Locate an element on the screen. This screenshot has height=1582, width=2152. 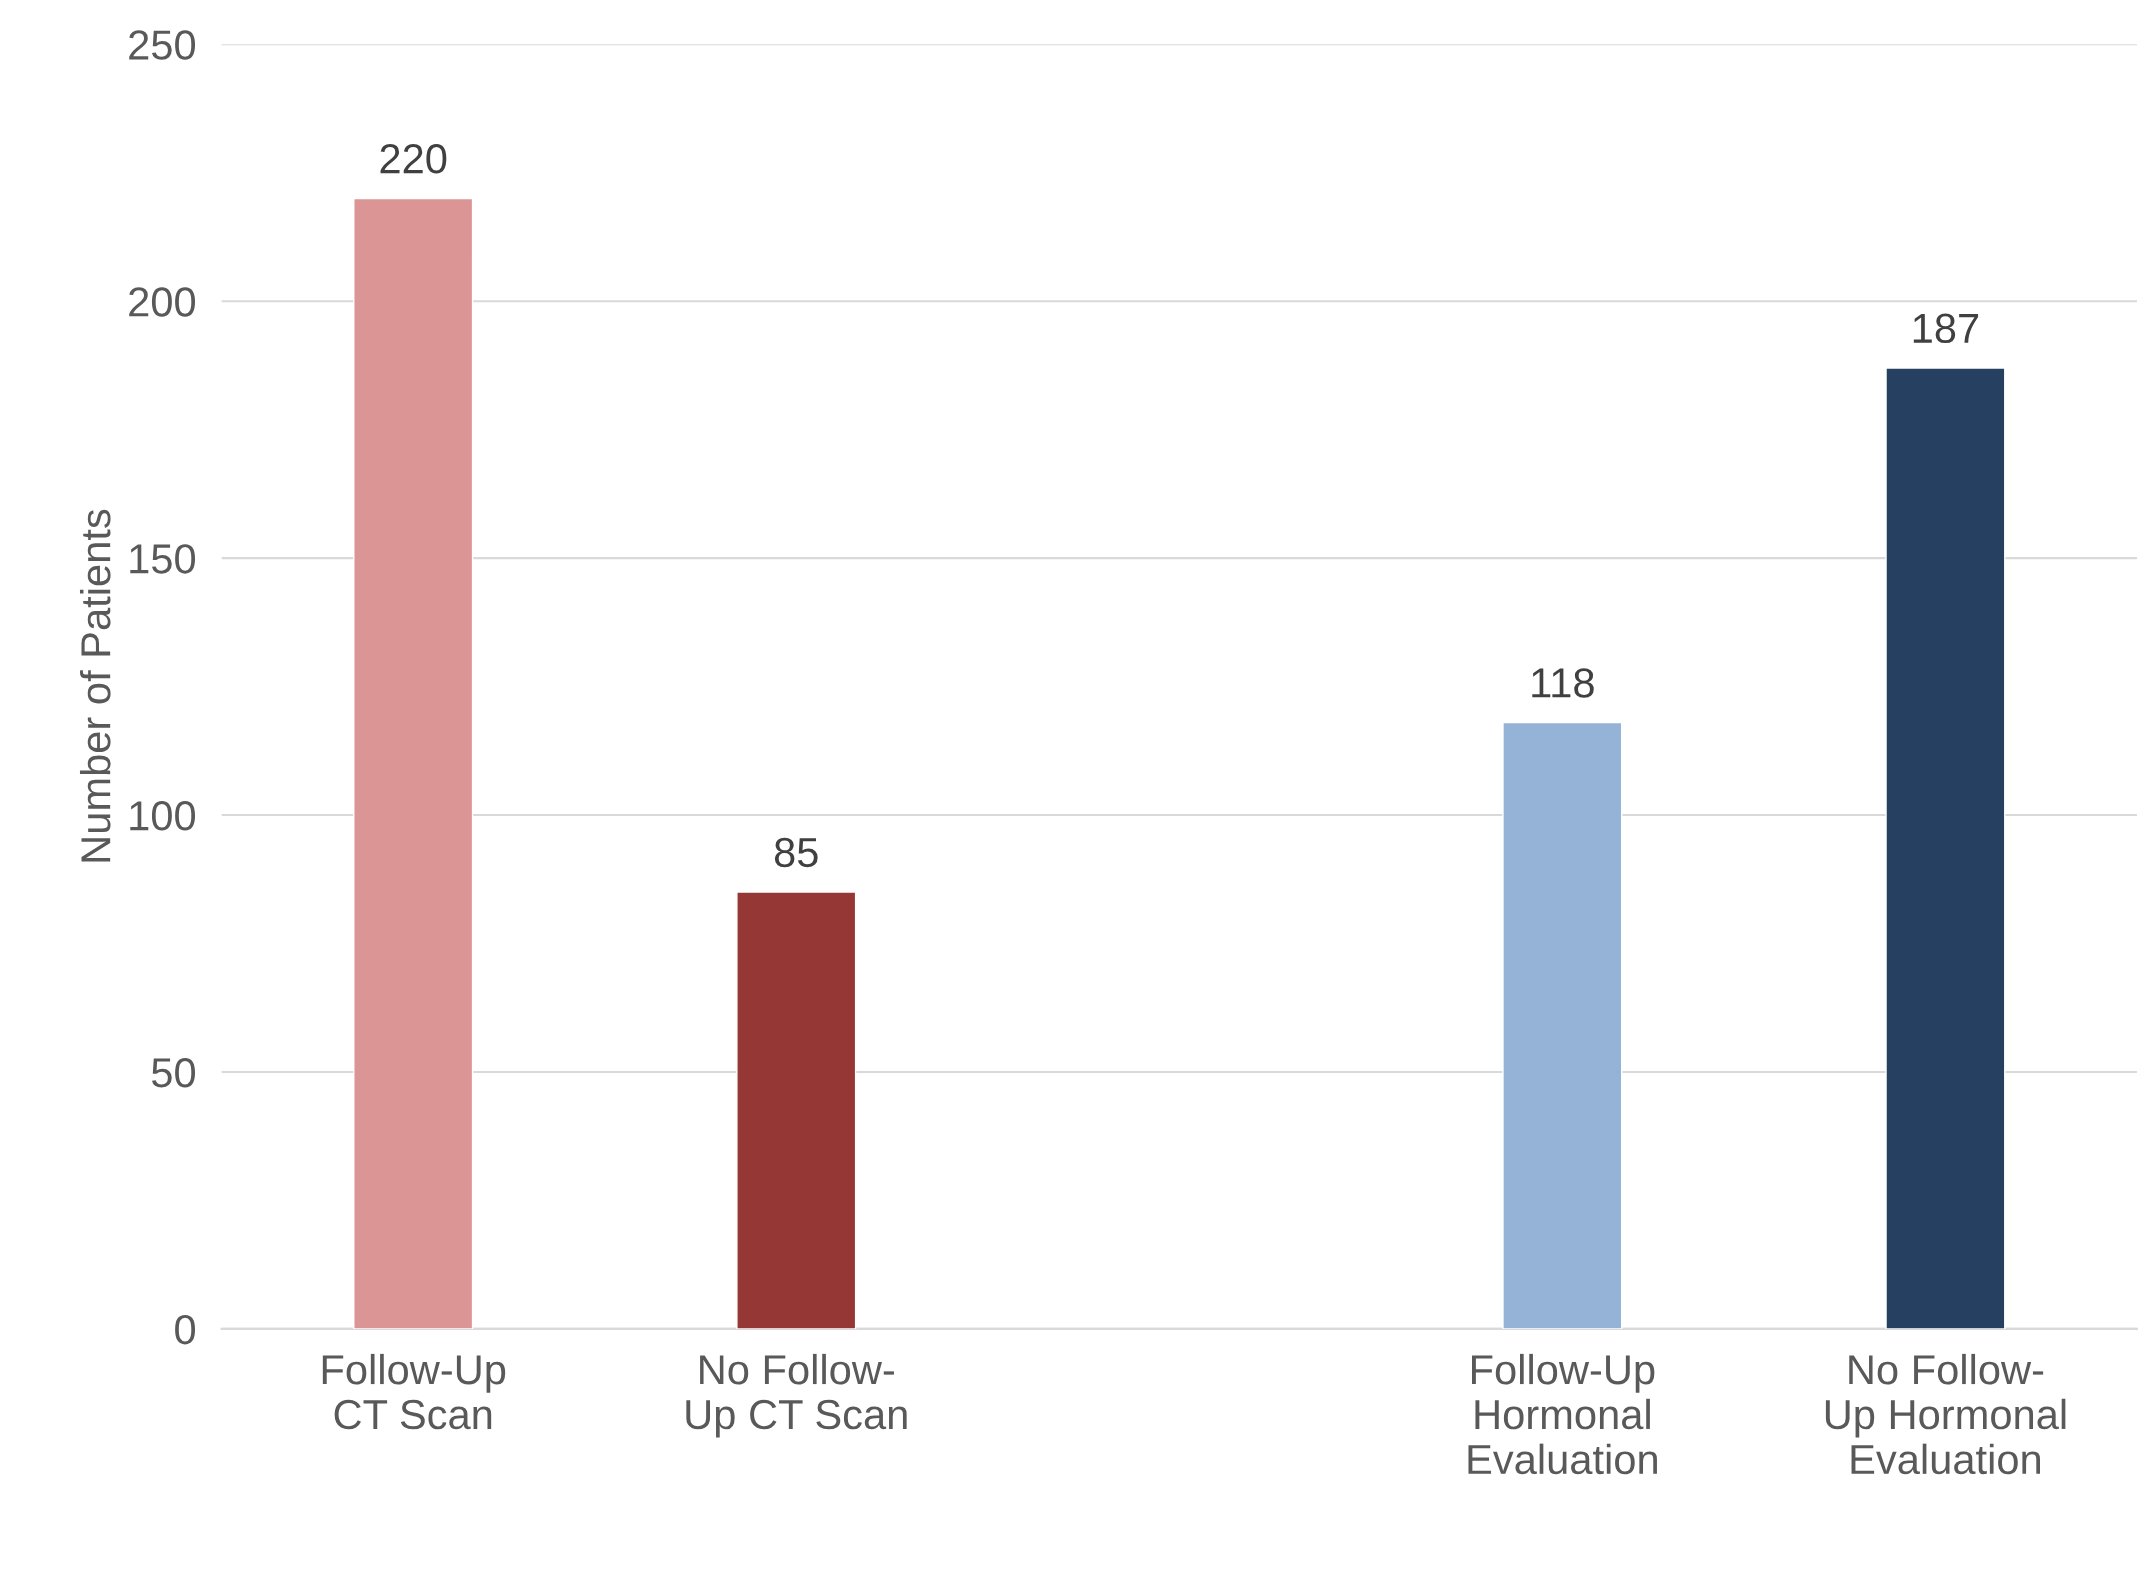
x-tick-label: No Follow- Up CT Scan is located at coordinates (796, 1395).